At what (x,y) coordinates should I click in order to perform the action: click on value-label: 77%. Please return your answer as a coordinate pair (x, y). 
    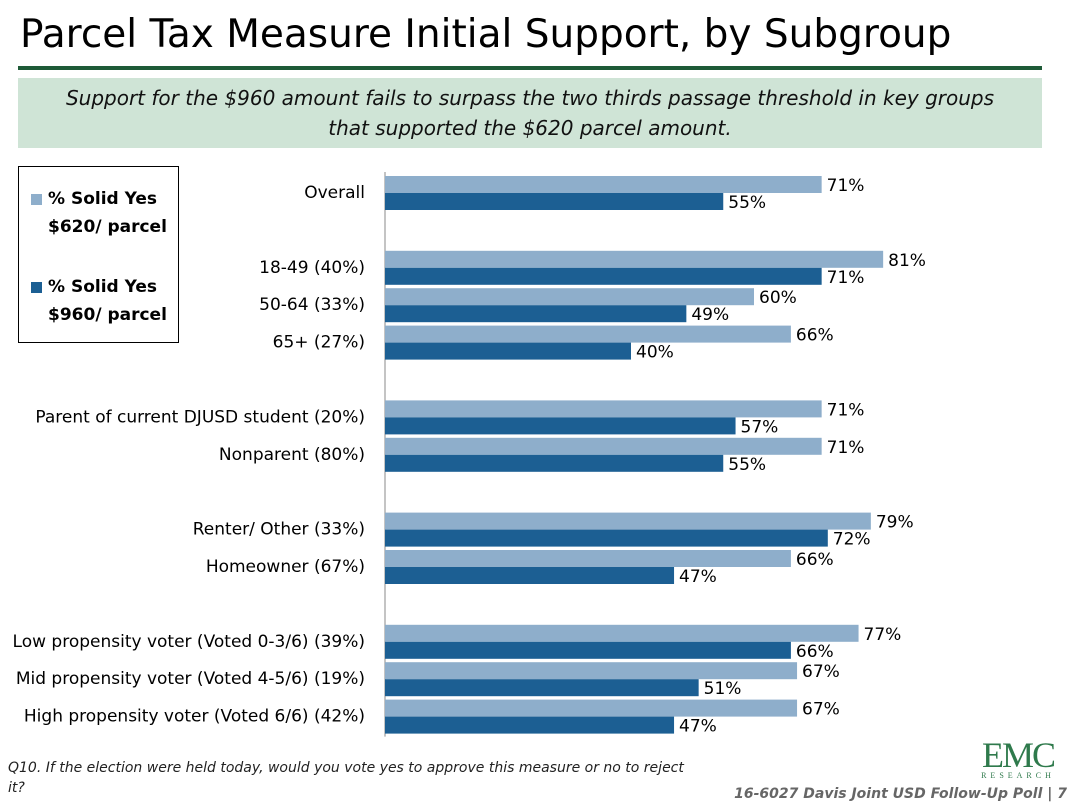
    Looking at the image, I should click on (883, 635).